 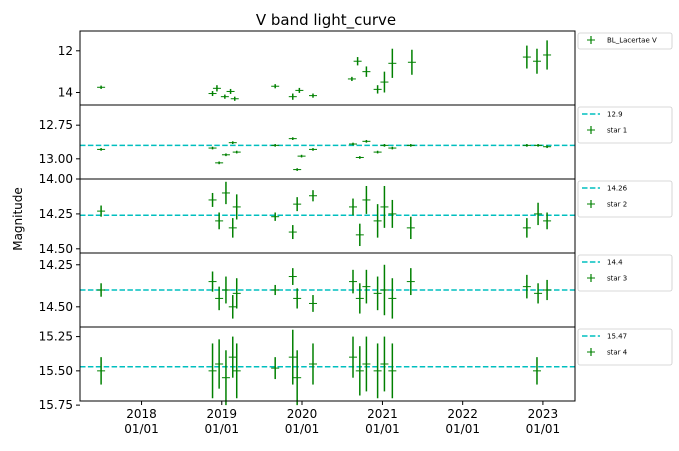 What do you see at coordinates (56, 125) in the screenshot?
I see `y-tick-label: 12.75` at bounding box center [56, 125].